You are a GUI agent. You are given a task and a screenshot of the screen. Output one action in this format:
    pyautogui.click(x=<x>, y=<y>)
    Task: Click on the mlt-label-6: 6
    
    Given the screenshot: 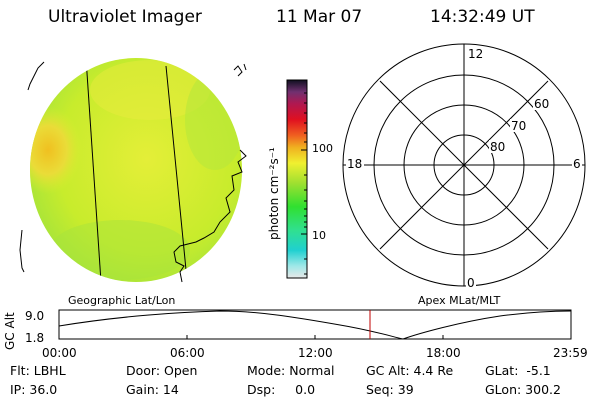 What is the action you would take?
    pyautogui.click(x=577, y=164)
    